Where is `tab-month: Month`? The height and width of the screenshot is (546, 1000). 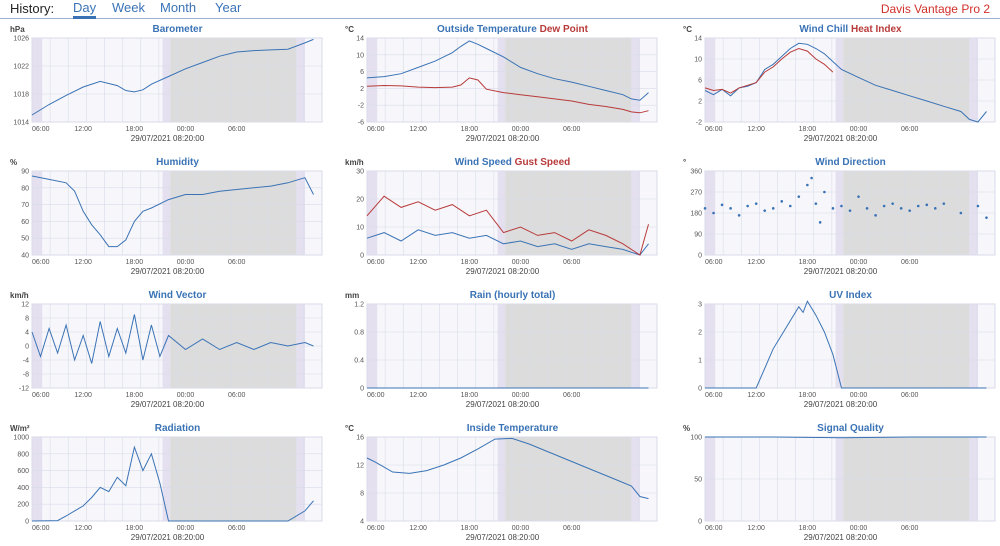 tab-month: Month is located at coordinates (178, 7).